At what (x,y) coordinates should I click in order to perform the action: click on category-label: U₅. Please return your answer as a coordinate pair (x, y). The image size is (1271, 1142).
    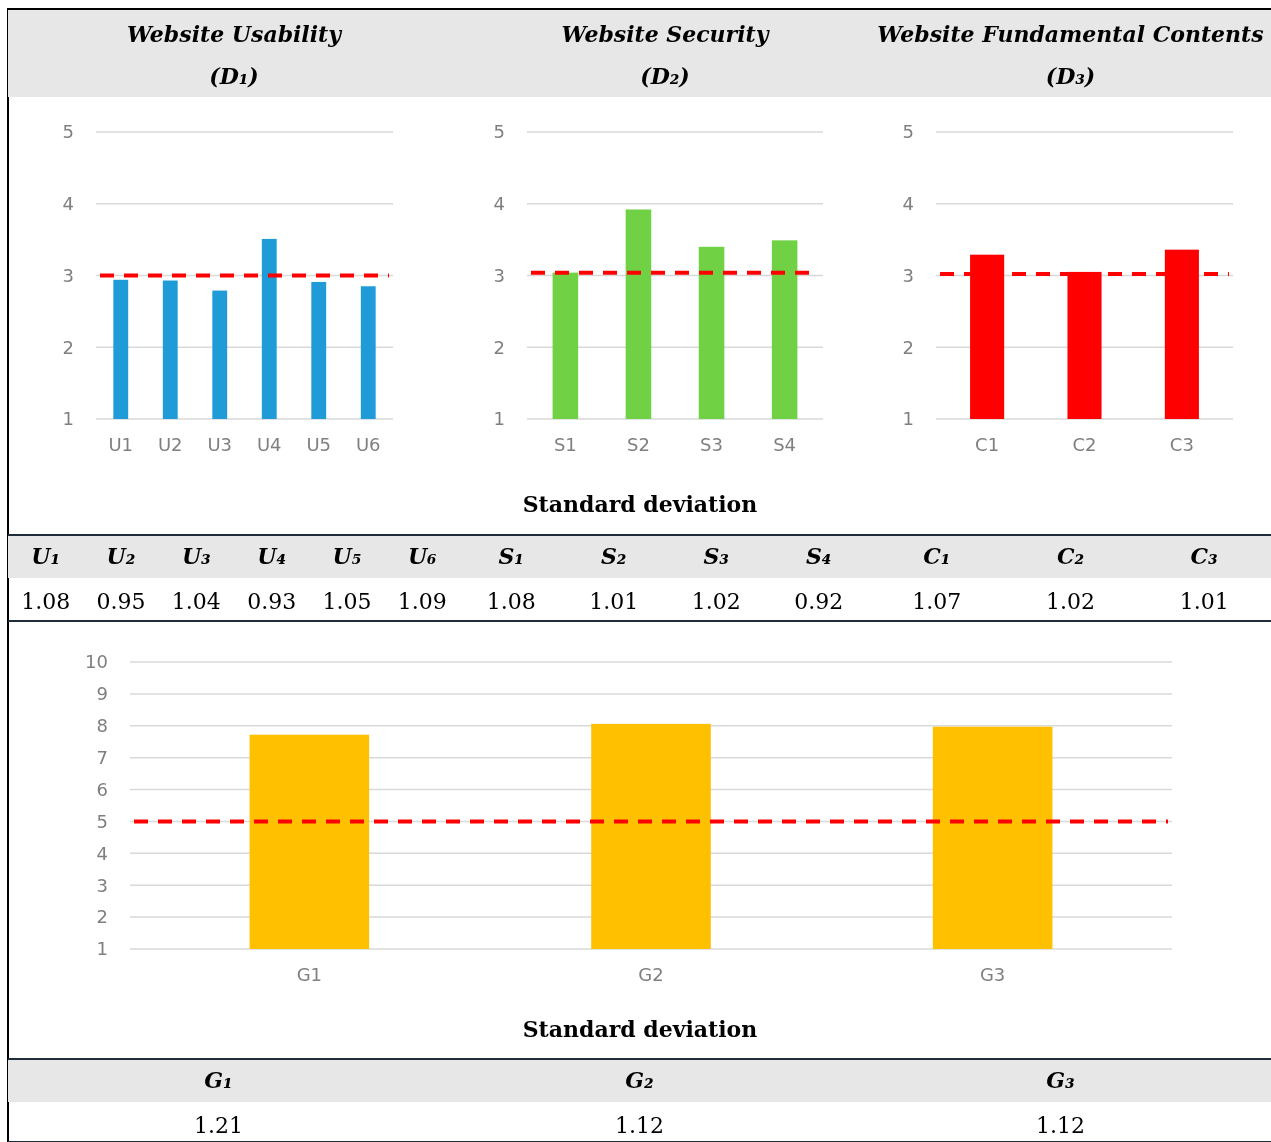
    Looking at the image, I should click on (347, 556).